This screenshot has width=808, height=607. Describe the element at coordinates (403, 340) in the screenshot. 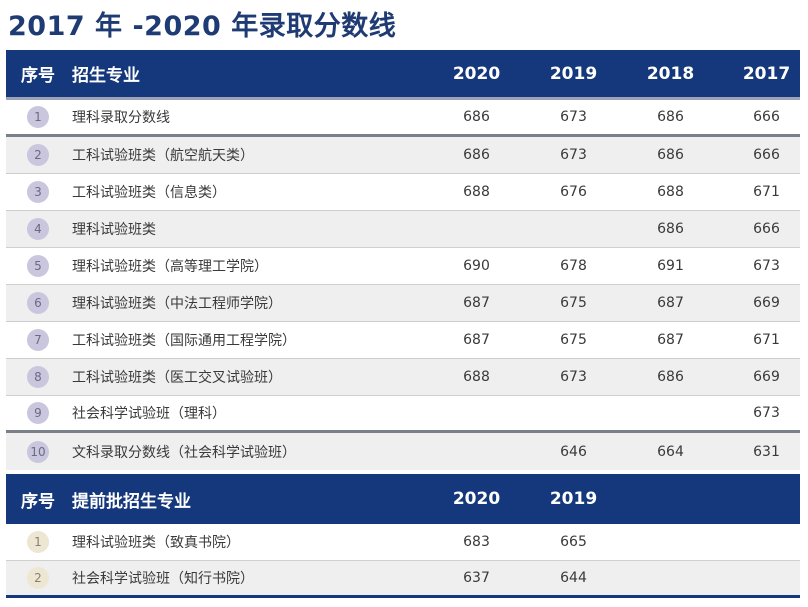

I see `table-row: 7 工科试验班类（国际通用工程学院） 687 675 687 671` at that location.